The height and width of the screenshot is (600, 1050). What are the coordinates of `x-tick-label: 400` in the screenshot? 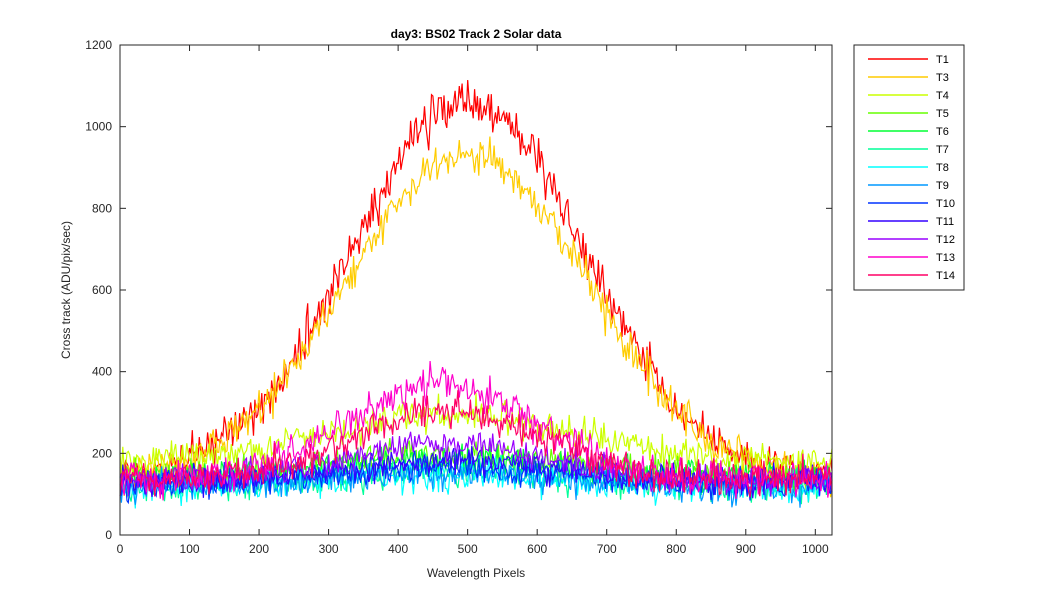 It's located at (398, 549).